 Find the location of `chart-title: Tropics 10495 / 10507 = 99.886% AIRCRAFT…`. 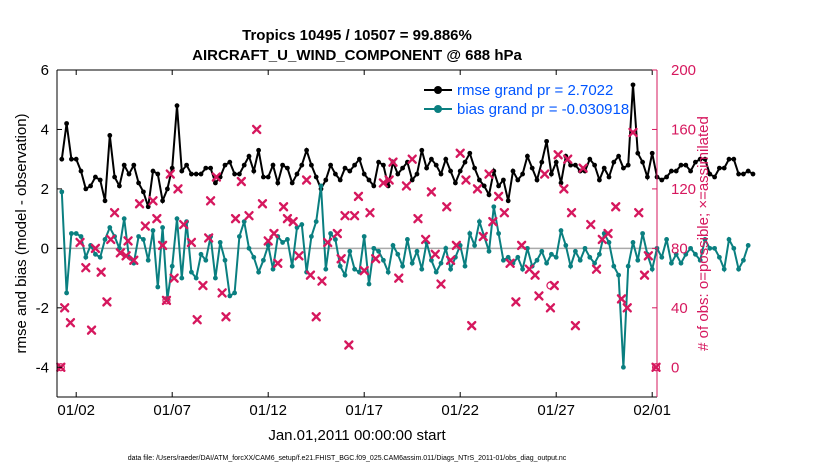

chart-title: Tropics 10495 / 10507 = 99.886% AIRCRAFT… is located at coordinates (357, 45).